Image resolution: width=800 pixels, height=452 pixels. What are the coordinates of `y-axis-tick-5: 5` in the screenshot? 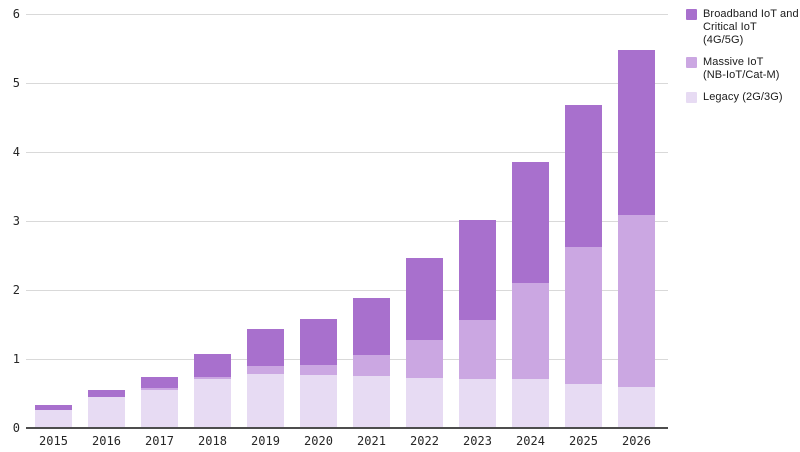 It's located at (16, 83).